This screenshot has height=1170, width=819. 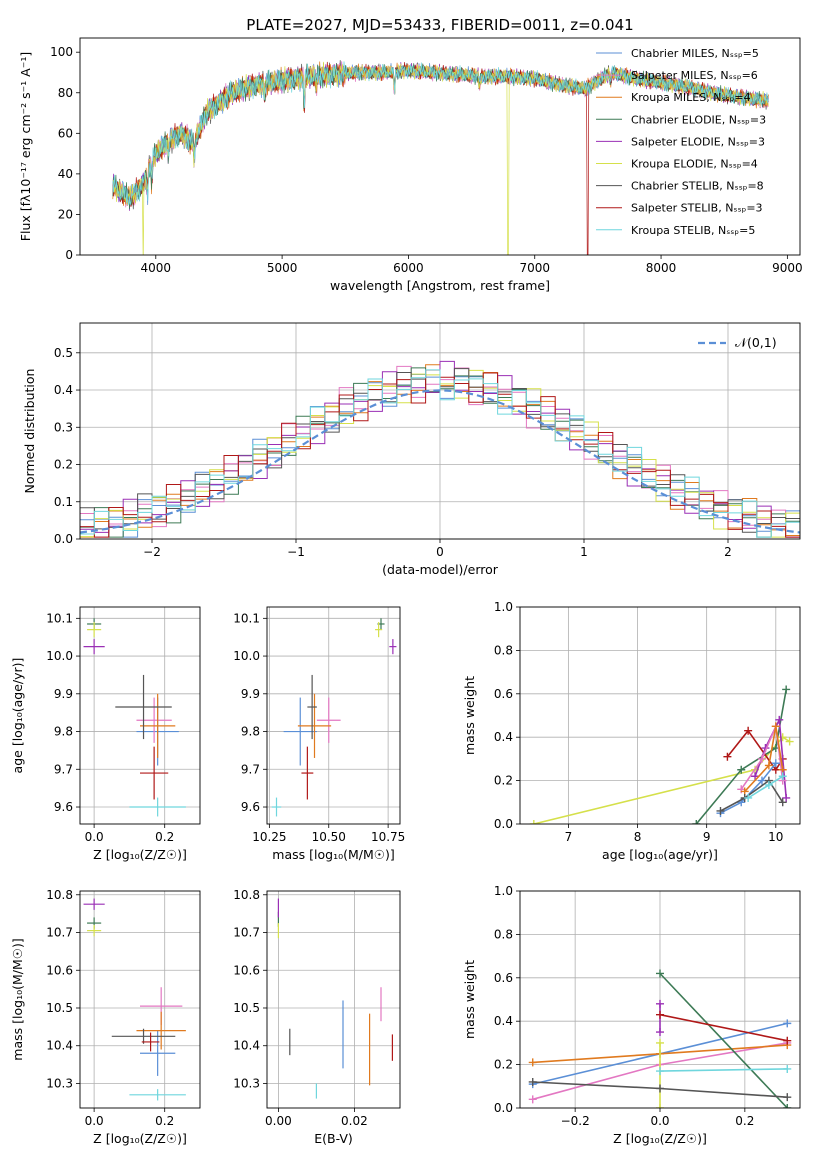 I want to click on legend-label: Chabrier MILES, Nₛₛₚ=5, so click(x=695, y=53).